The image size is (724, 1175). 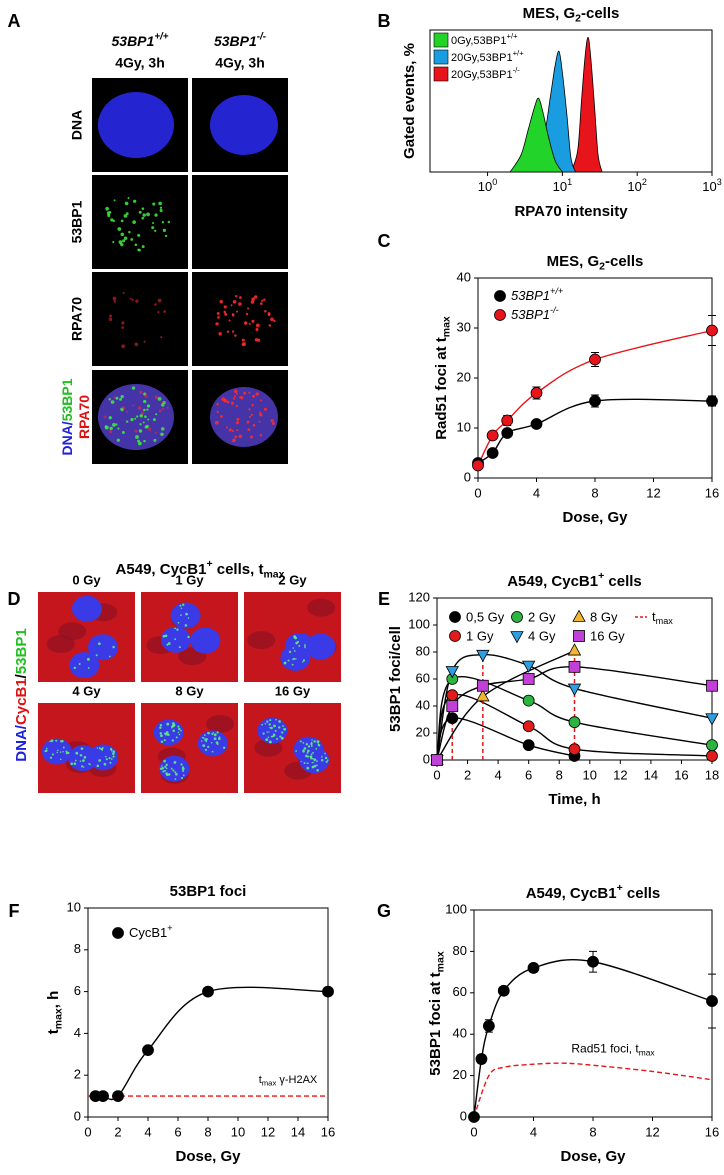 What do you see at coordinates (478, 41) in the screenshot?
I see `text-part: 0Gy,53BP1` at bounding box center [478, 41].